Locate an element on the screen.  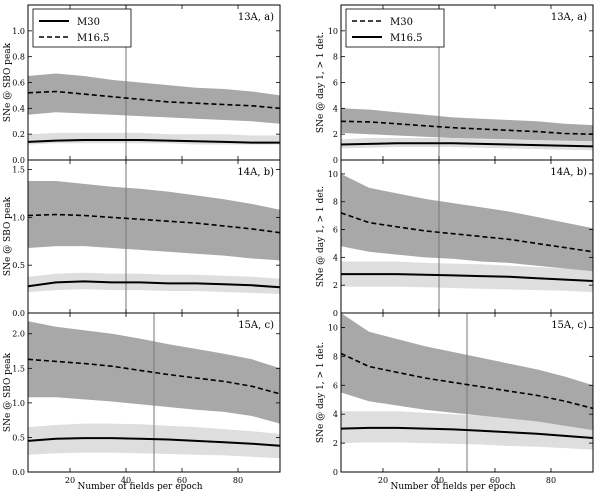
panel-6-xtick-label: 20 is located at coordinates (383, 480).